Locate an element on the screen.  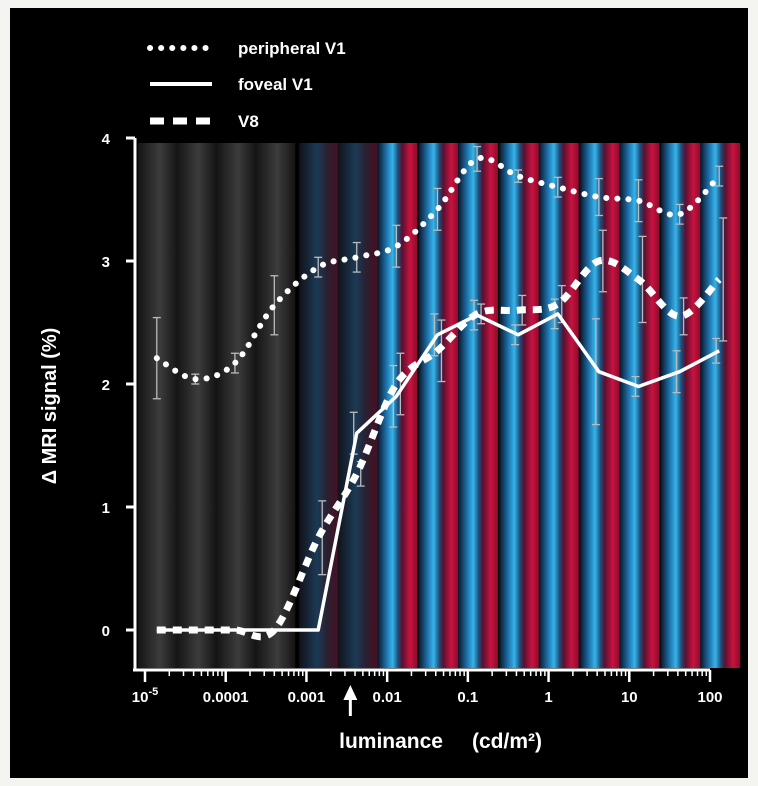
legend-item-foveal-v1: foveal V1 is located at coordinates (231, 84).